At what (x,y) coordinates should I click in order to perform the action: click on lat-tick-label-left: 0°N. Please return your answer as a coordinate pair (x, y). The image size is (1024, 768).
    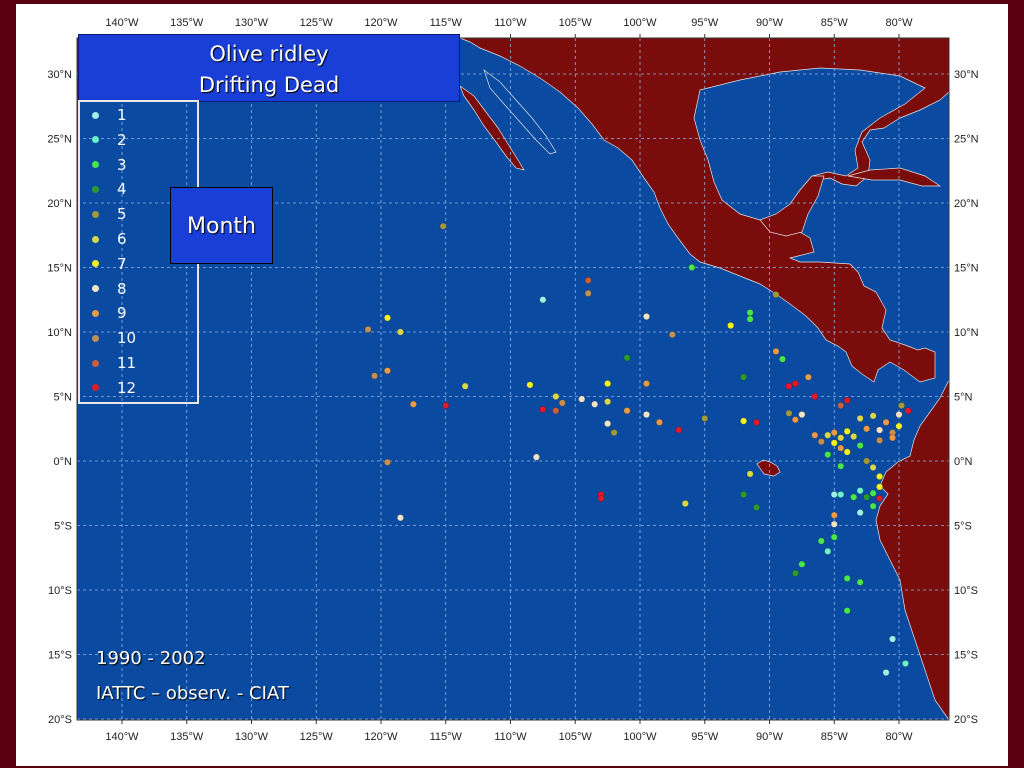
    Looking at the image, I should click on (63, 462).